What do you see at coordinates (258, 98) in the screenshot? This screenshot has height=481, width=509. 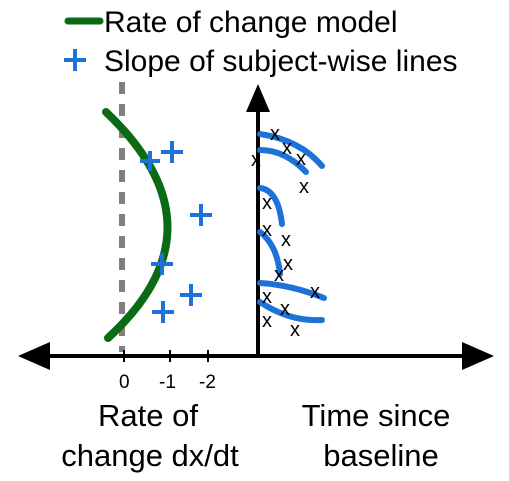 I see `vertical-axis-up-arrow-icon` at bounding box center [258, 98].